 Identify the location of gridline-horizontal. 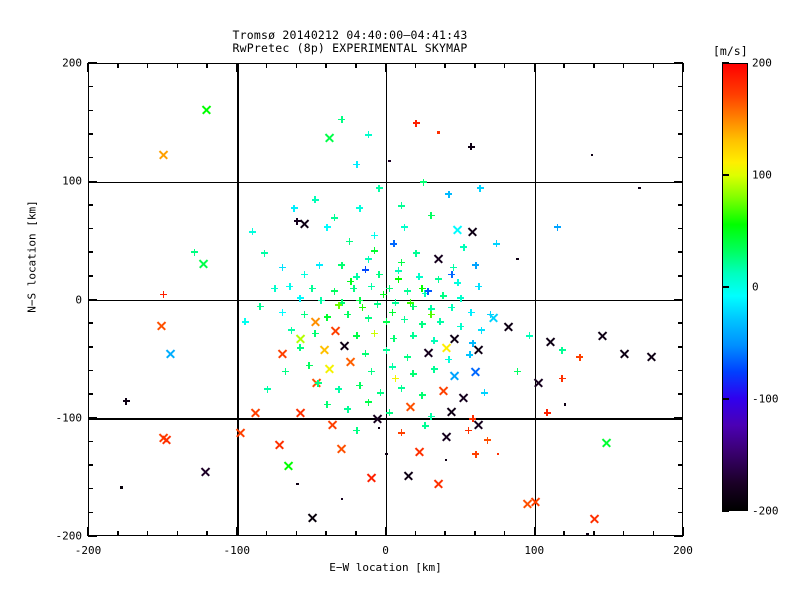
(385, 300).